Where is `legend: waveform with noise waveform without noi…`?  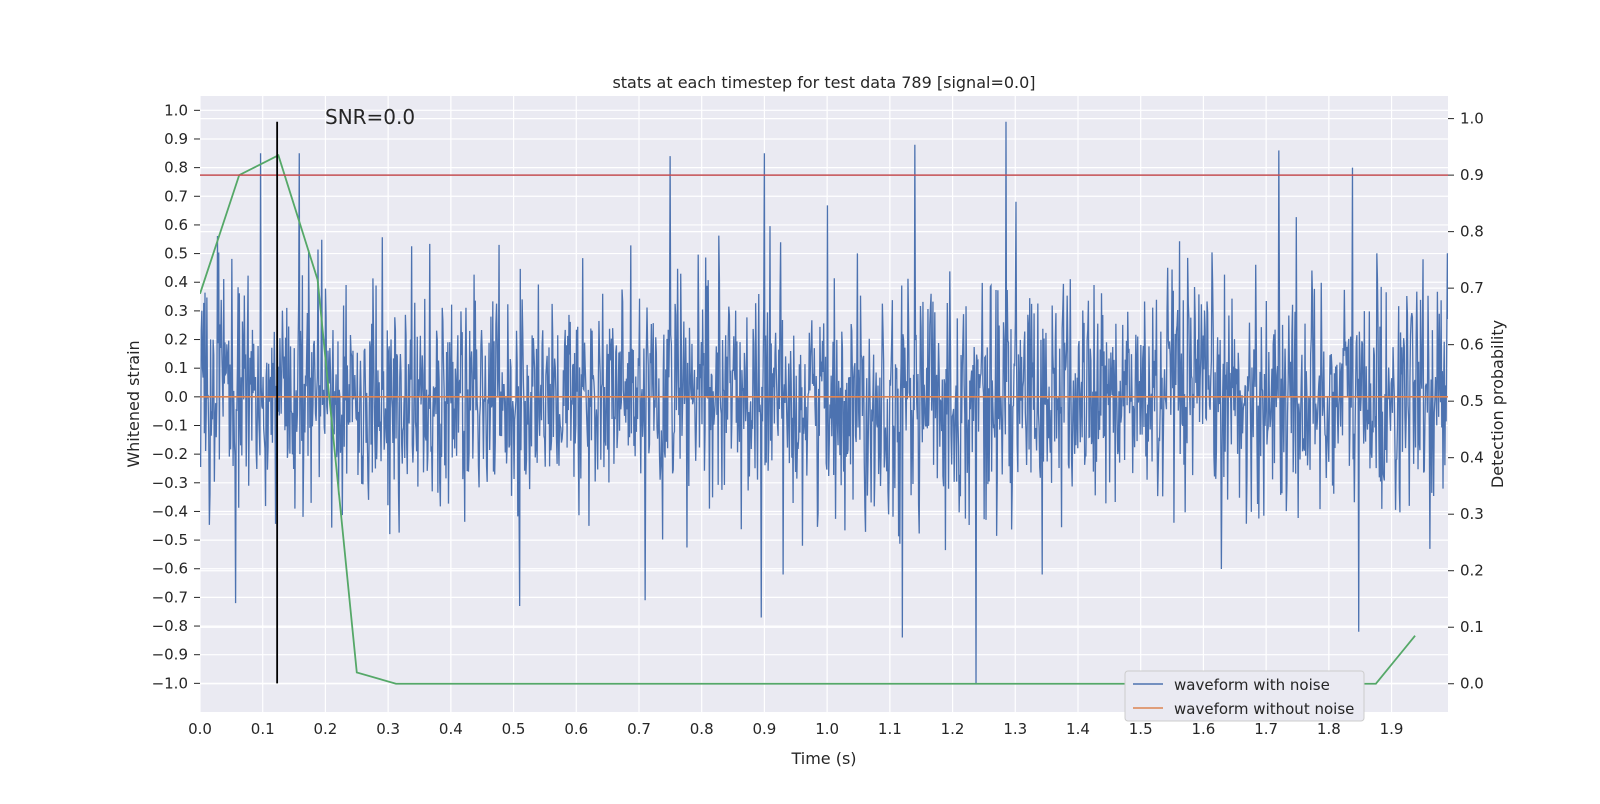
legend: waveform with noise waveform without noi… is located at coordinates (1244, 696).